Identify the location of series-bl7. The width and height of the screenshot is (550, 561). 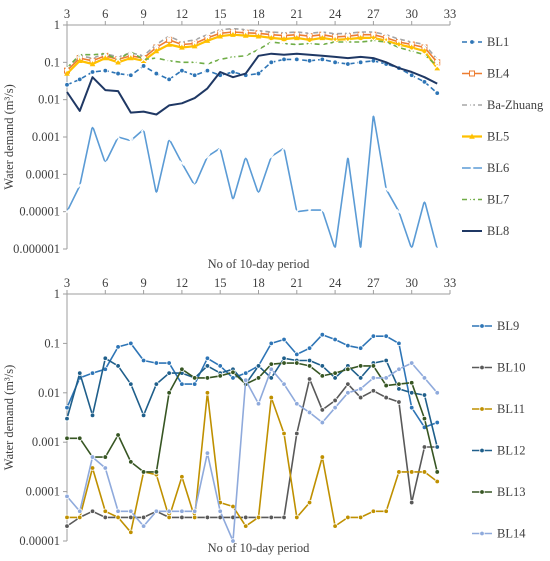
(252, 54).